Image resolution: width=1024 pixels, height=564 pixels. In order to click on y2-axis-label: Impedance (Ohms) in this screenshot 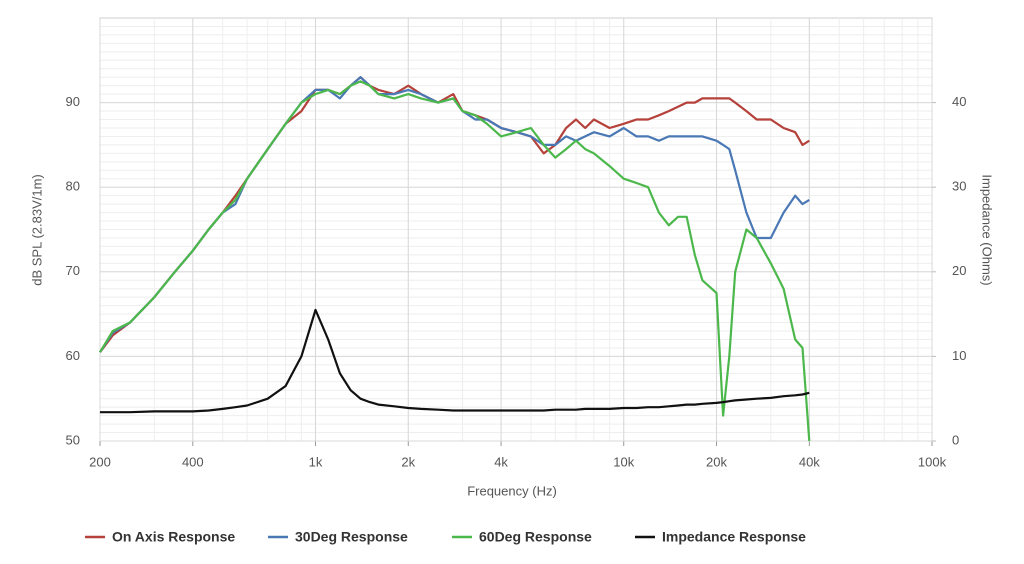, I will do `click(987, 229)`.